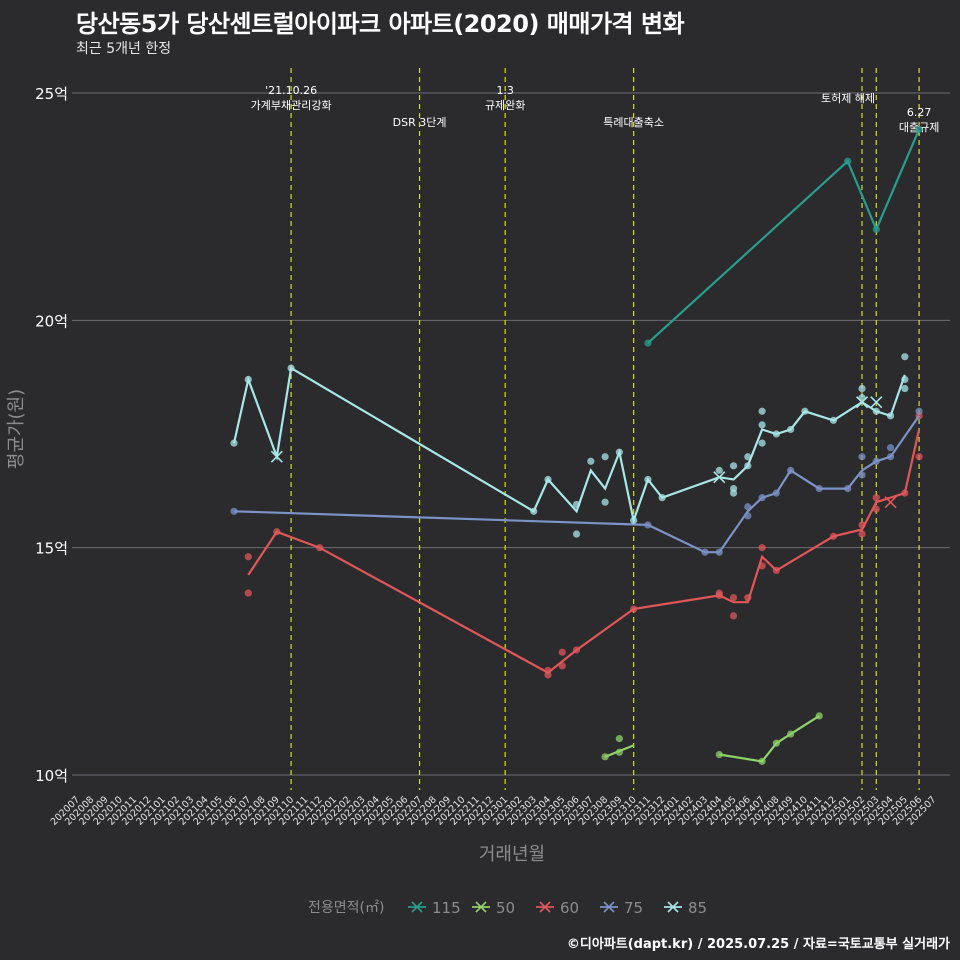  What do you see at coordinates (51, 94) in the screenshot?
I see `y-tick-label: 25억` at bounding box center [51, 94].